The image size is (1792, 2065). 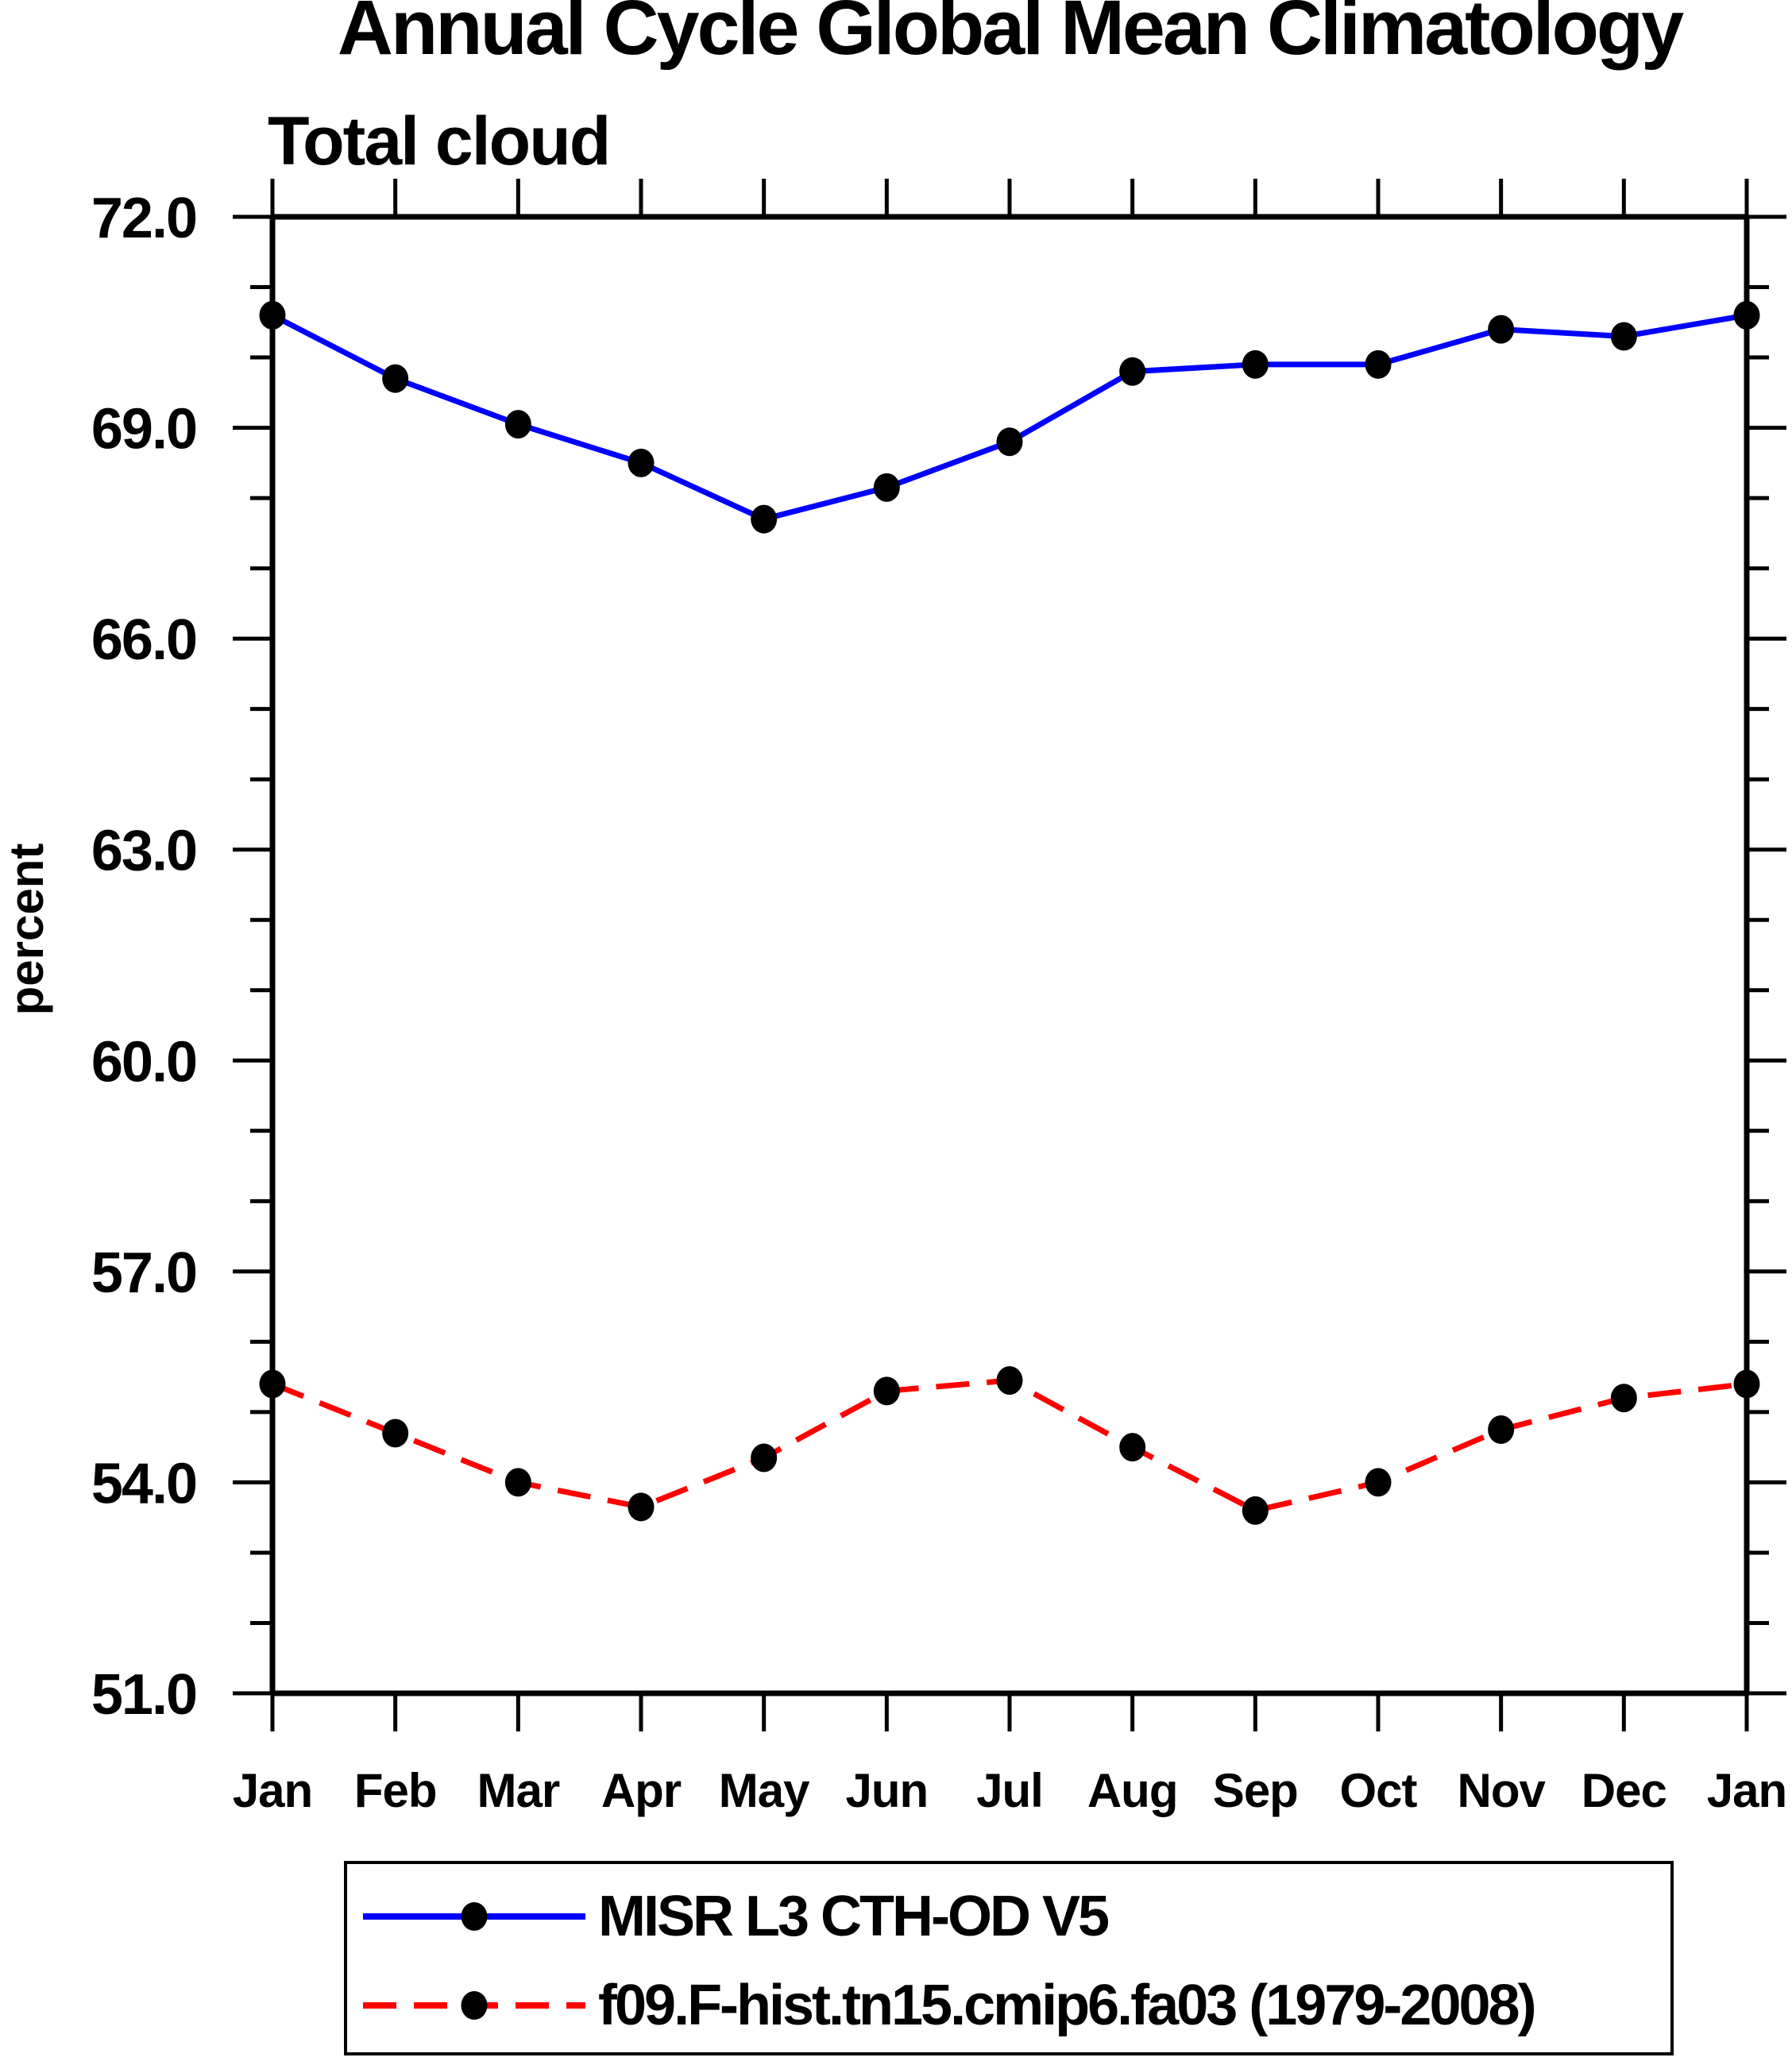 I want to click on legend-item-model: f09.F-hist.tn15.cmip6.fa03 (1979-2008), so click(x=945, y=2005).